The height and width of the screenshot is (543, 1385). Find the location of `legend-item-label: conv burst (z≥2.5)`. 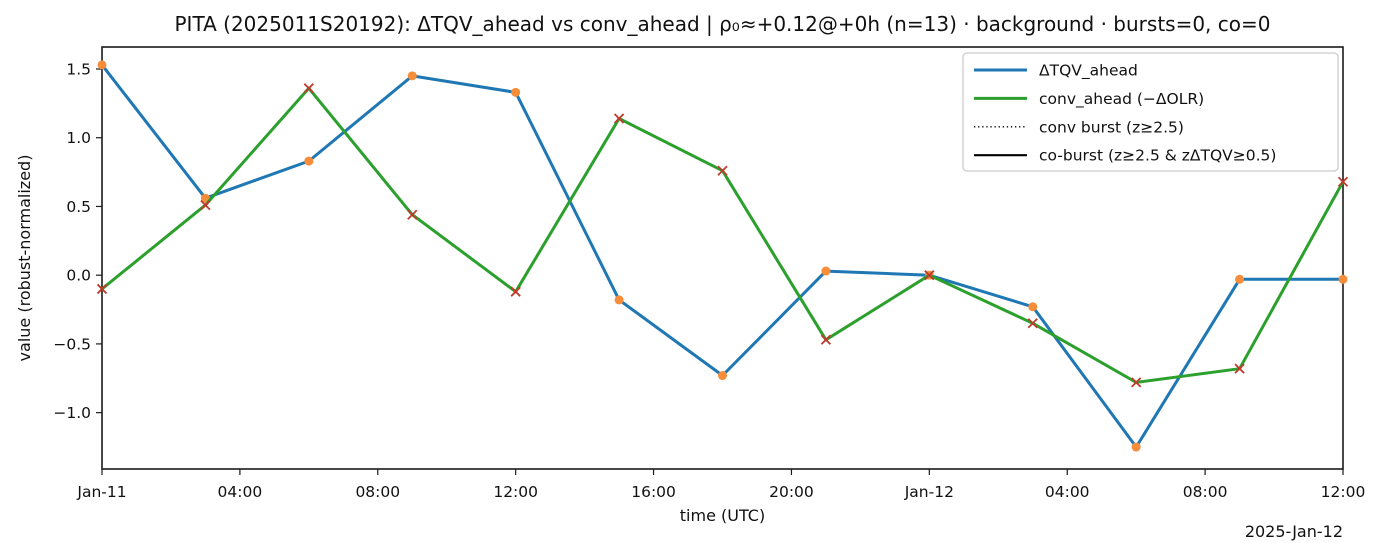

legend-item-label: conv burst (z≥2.5) is located at coordinates (1111, 127).